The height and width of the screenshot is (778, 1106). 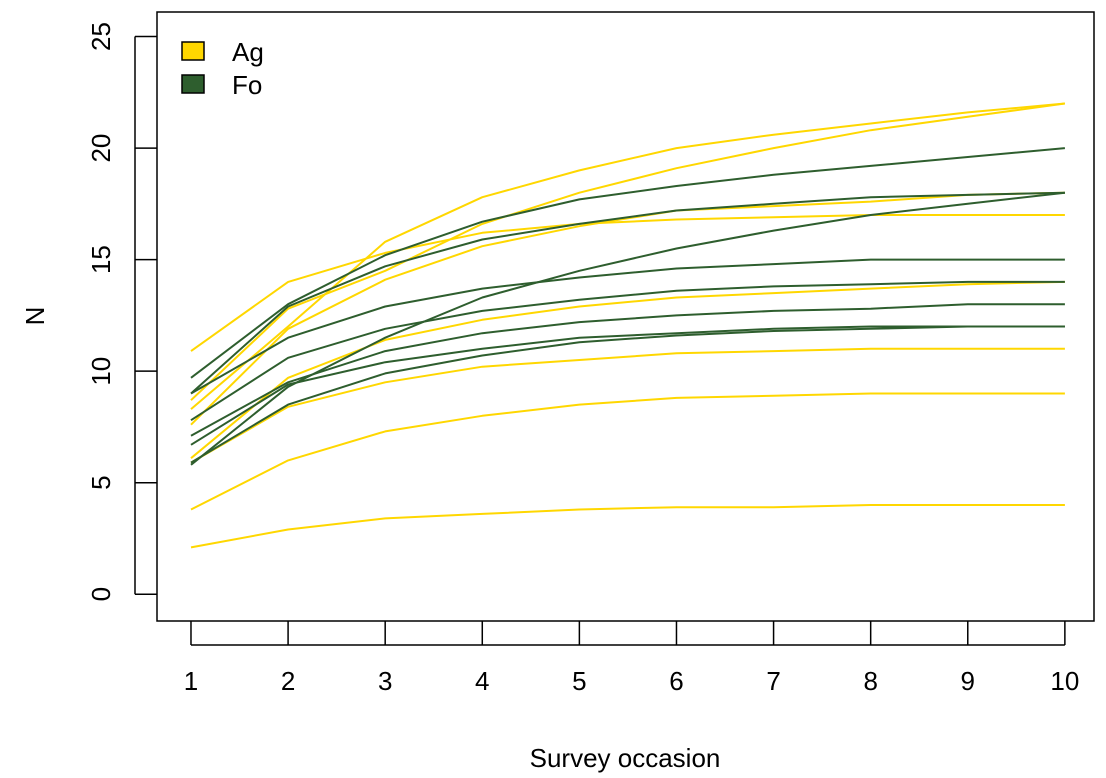 I want to click on y-tick-label: 0, so click(x=101, y=594).